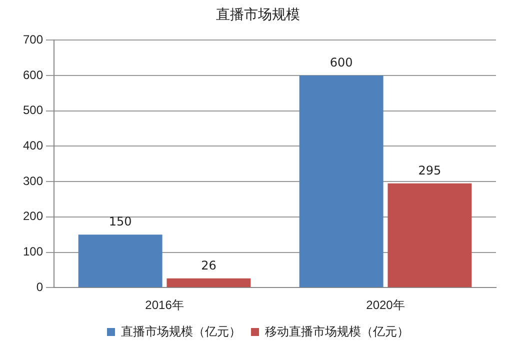  What do you see at coordinates (33, 181) in the screenshot?
I see `y-tick-label: 300` at bounding box center [33, 181].